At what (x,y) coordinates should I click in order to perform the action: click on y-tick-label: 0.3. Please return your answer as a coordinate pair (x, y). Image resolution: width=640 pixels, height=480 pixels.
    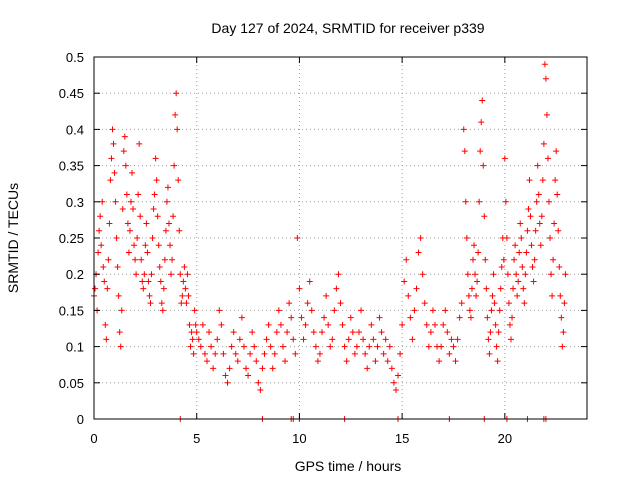
    Looking at the image, I should click on (75, 202).